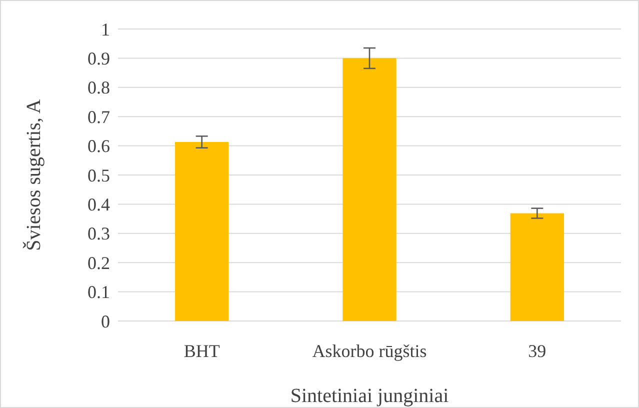 The height and width of the screenshot is (408, 639). What do you see at coordinates (370, 396) in the screenshot?
I see `x-axis-title: Sintetiniai junginiai` at bounding box center [370, 396].